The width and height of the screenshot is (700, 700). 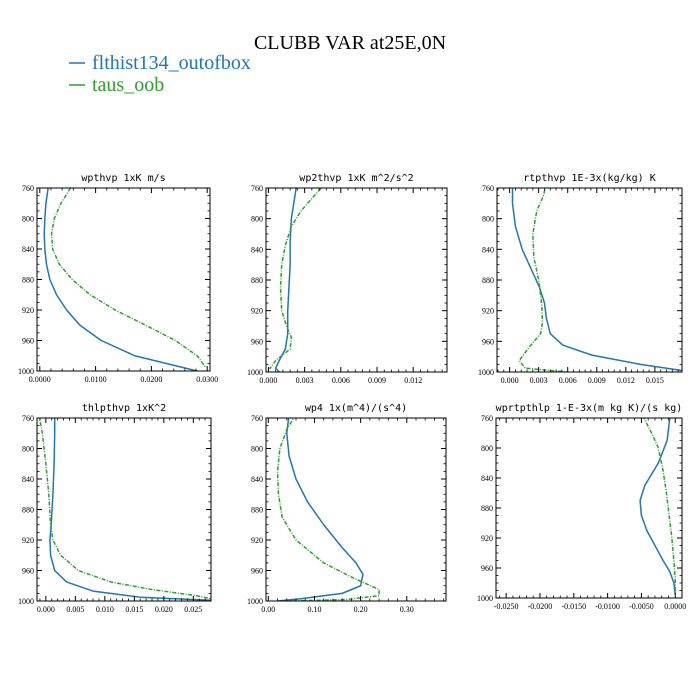 I want to click on legend-label-2: taus_oob, so click(x=128, y=85).